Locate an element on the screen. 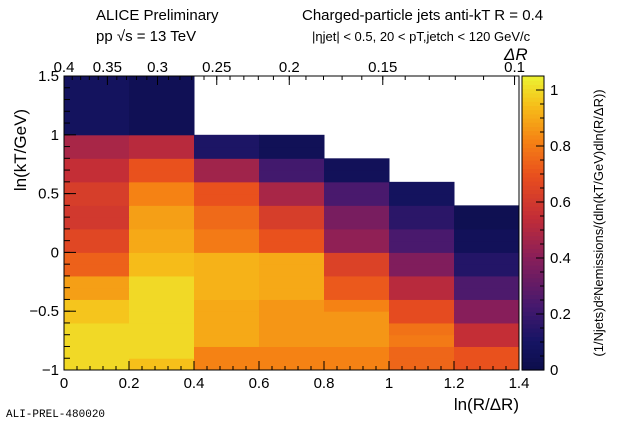  z-tick-label: 0.8 is located at coordinates (560, 146).